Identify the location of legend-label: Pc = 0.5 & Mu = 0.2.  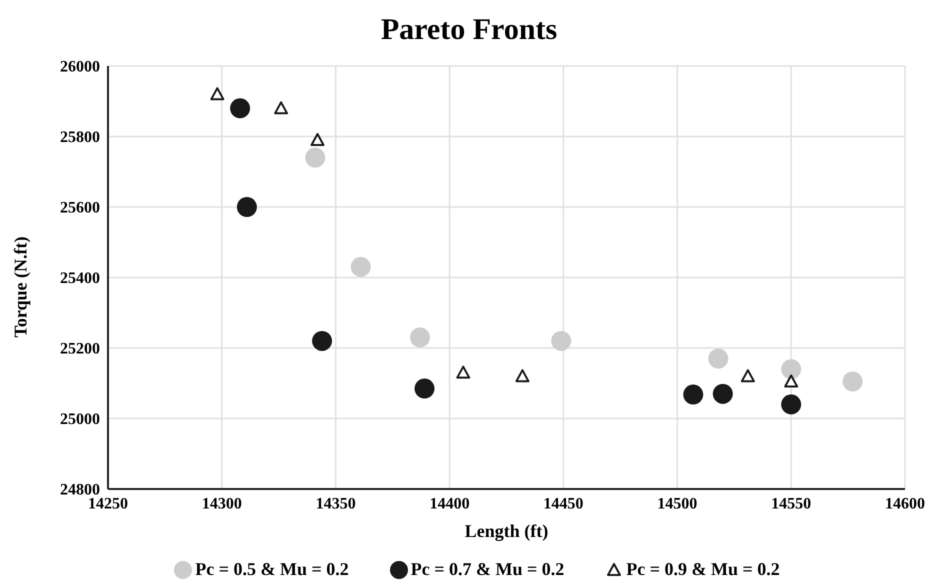
(271, 569).